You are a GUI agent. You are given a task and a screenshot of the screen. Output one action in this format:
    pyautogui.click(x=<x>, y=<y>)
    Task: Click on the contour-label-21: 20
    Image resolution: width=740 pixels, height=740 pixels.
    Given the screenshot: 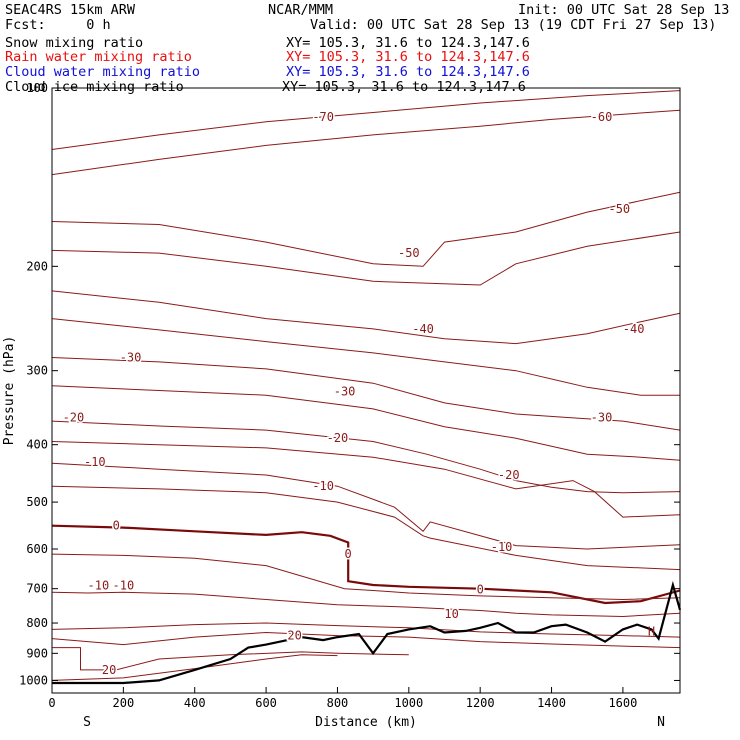 What is the action you would take?
    pyautogui.click(x=294, y=636)
    